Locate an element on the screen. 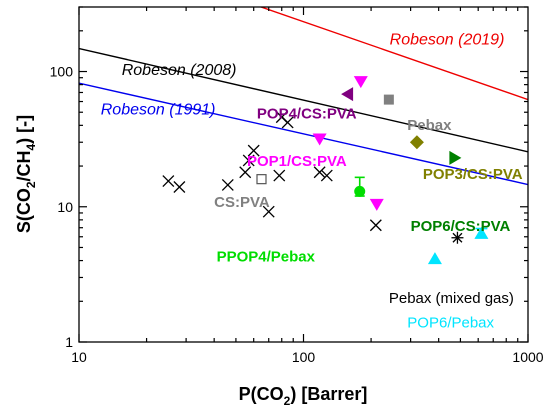  x-tick-label: 1000 is located at coordinates (527, 357).